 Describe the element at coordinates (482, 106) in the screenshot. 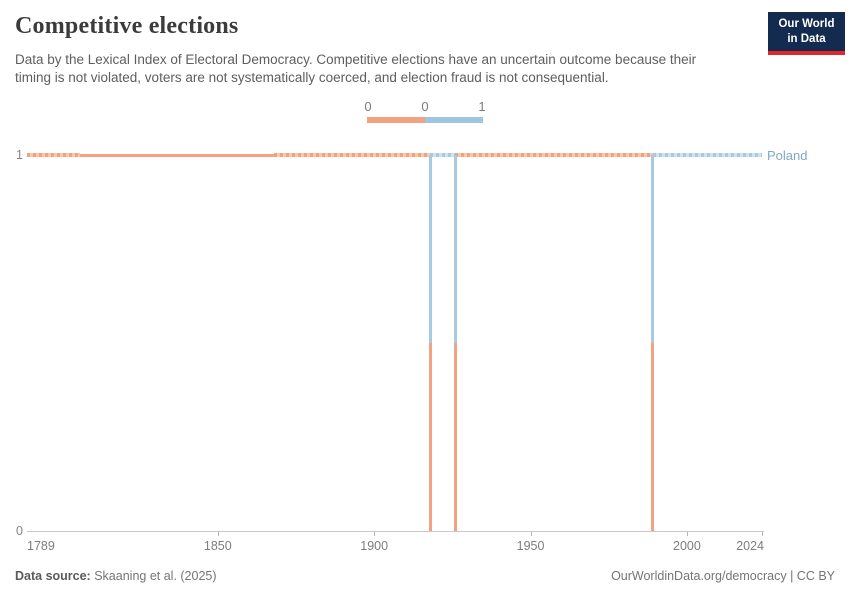

I see `legend-label-one: 1` at that location.